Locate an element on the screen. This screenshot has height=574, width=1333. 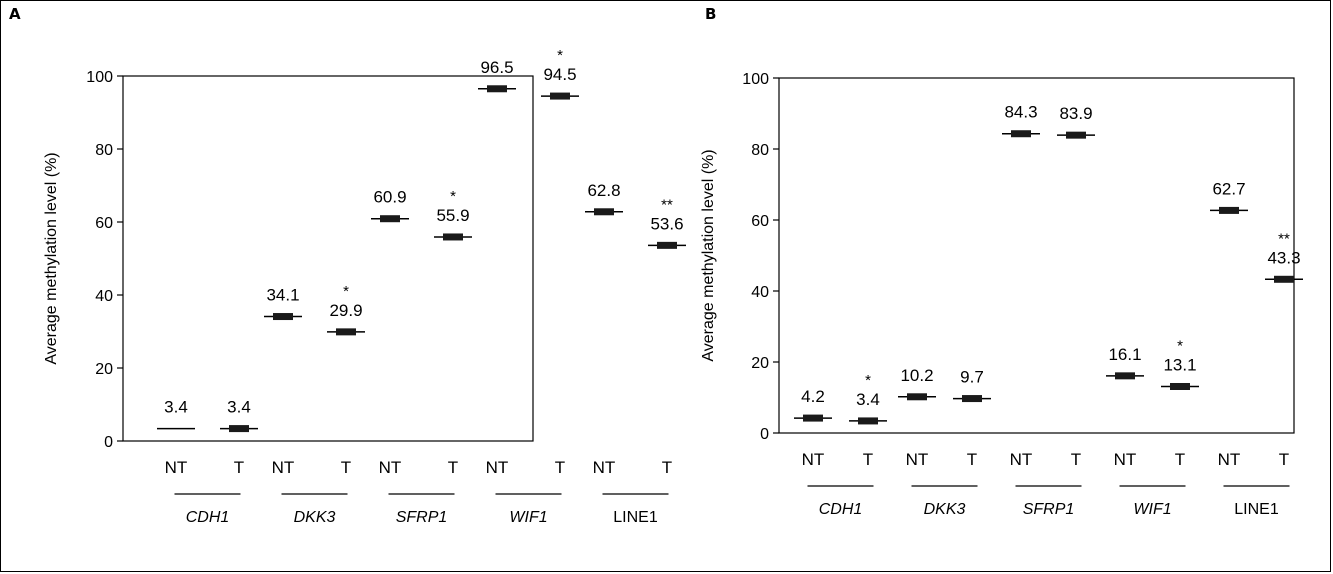
panel-b-sfrp1-nt-category-label: NT is located at coordinates (1021, 459).